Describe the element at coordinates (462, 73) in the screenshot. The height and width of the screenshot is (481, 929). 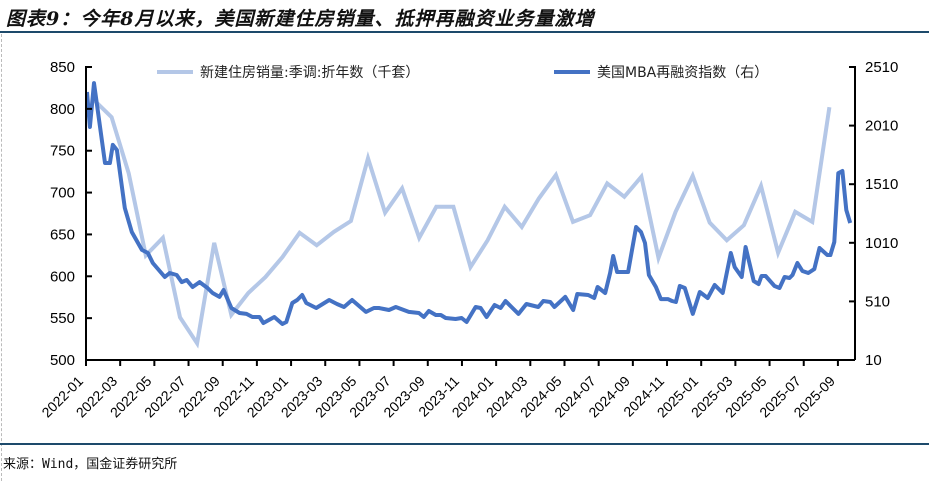
I see `legend: 新建住房销量:季调:折年数（千套） 美国MBA再融资指数（右）` at that location.